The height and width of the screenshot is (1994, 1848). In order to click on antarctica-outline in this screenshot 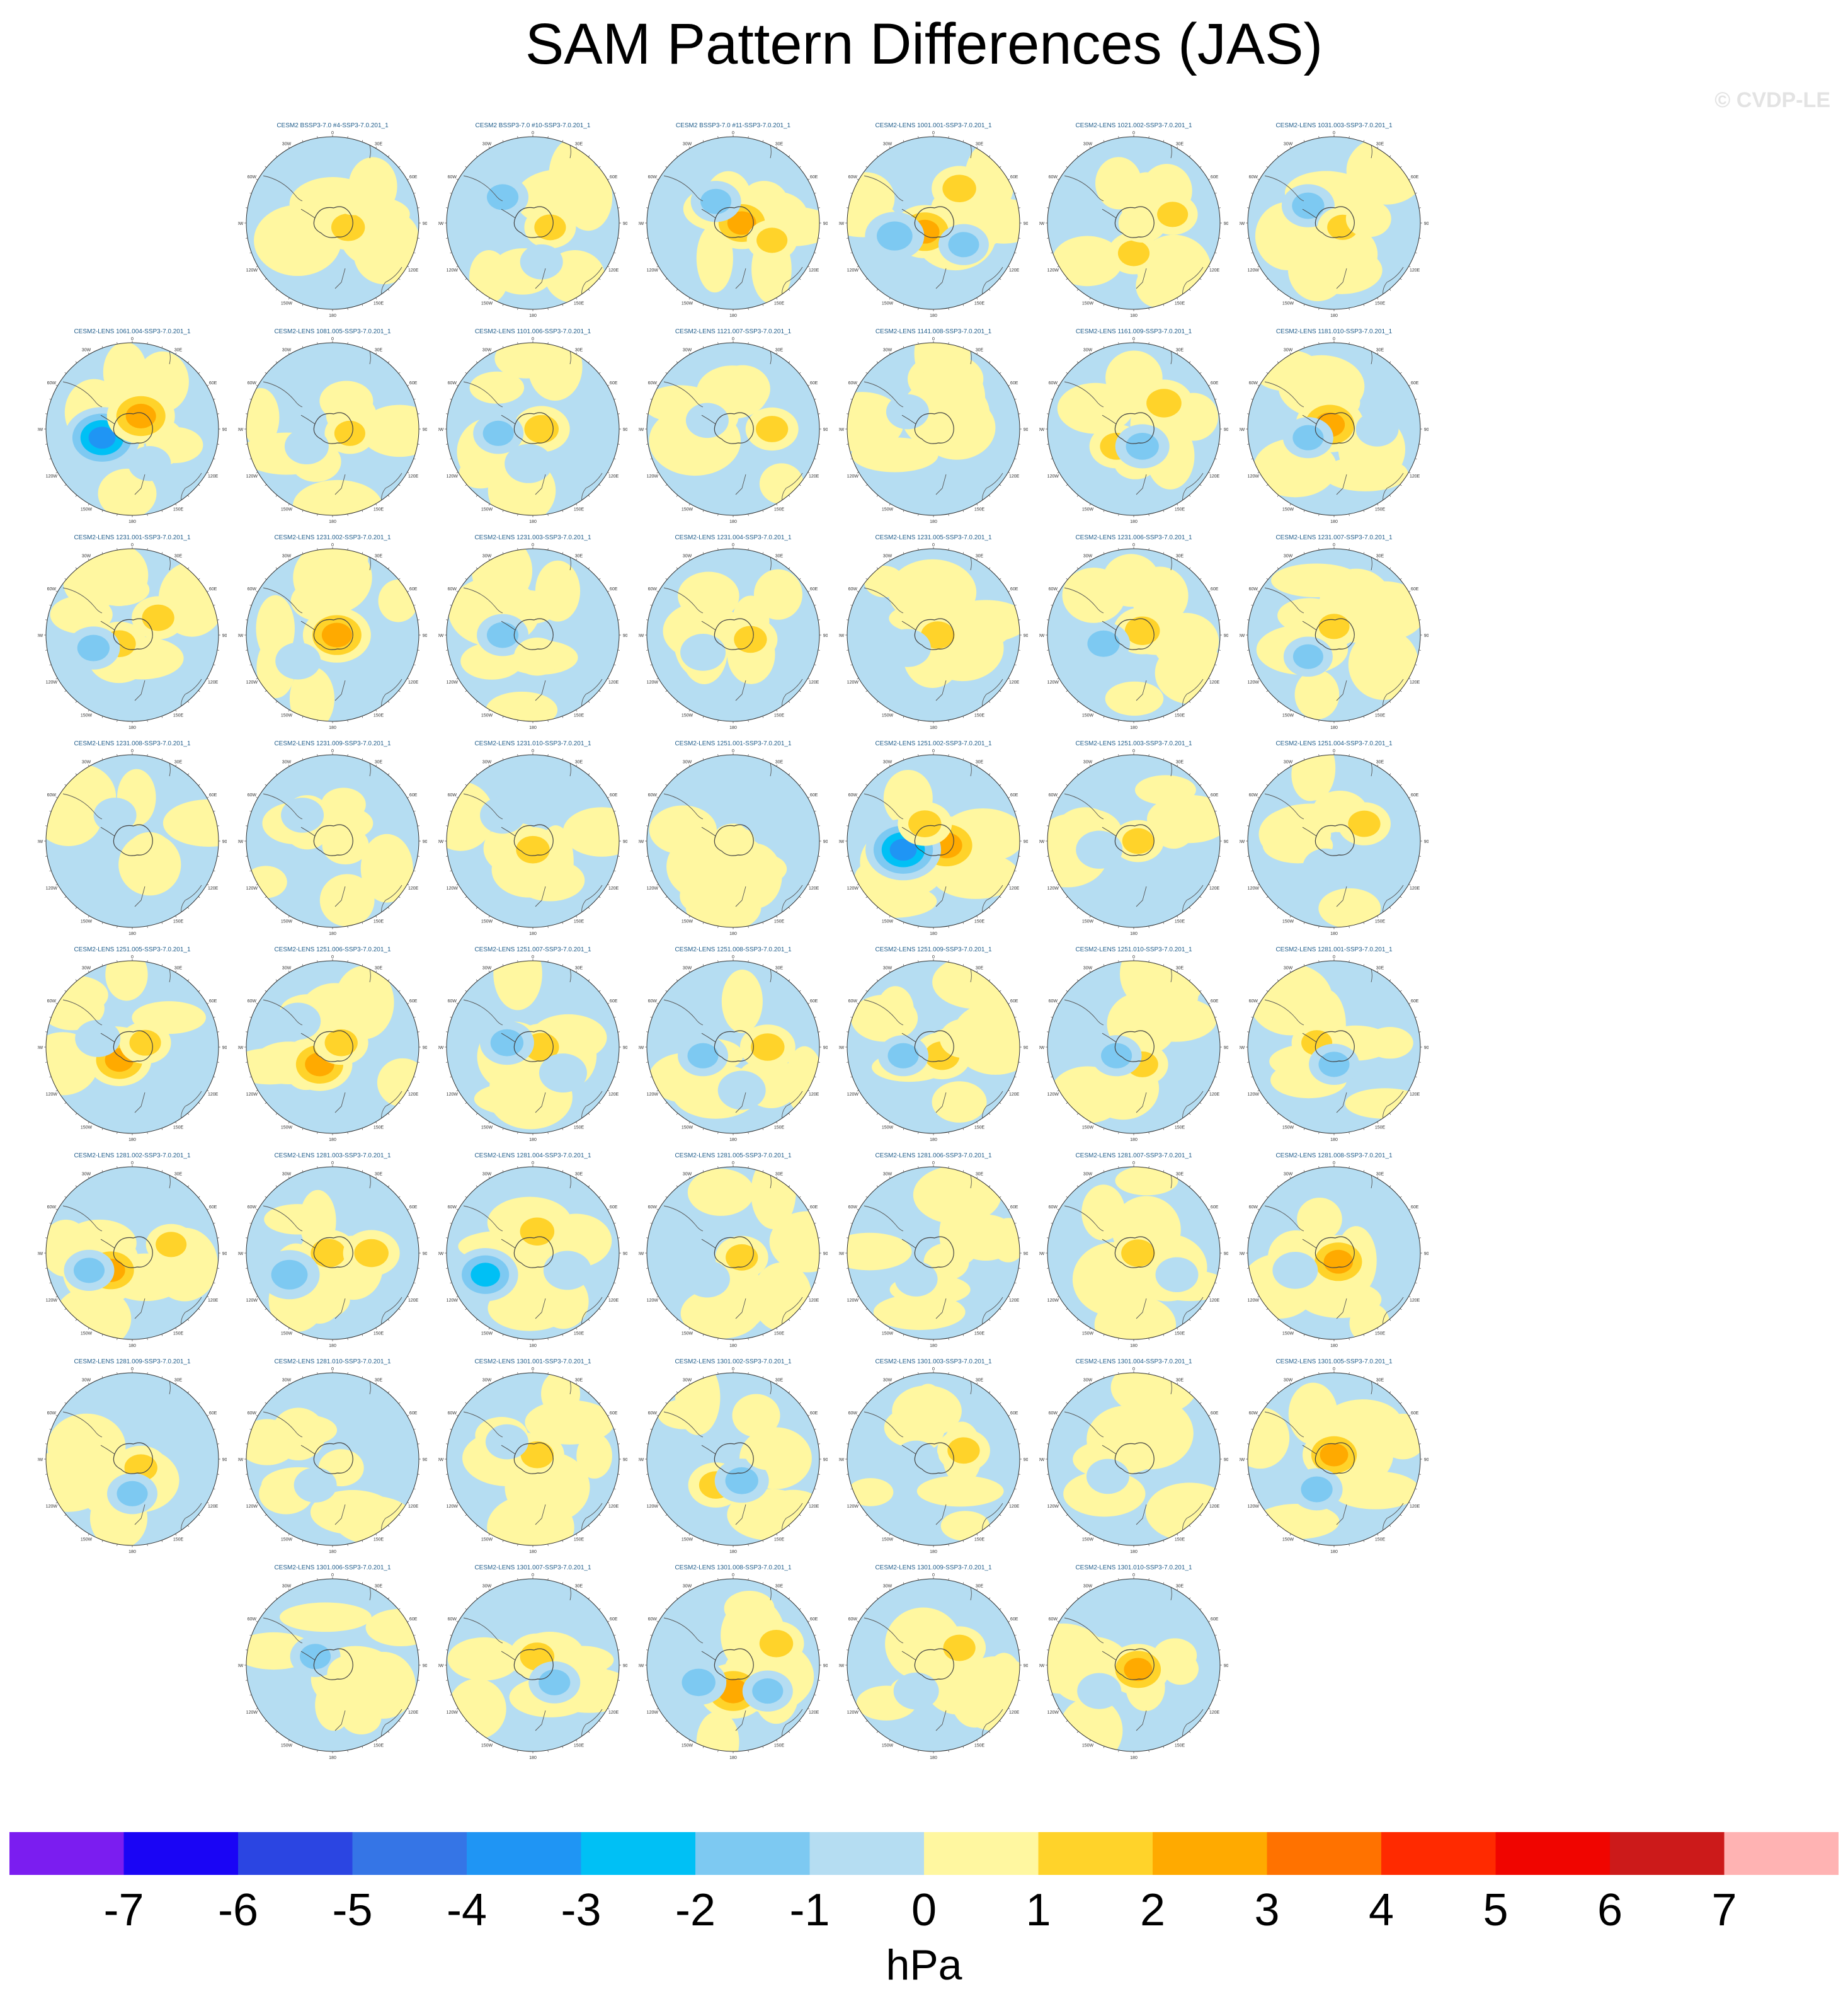, I will do `click(1134, 1252)`.